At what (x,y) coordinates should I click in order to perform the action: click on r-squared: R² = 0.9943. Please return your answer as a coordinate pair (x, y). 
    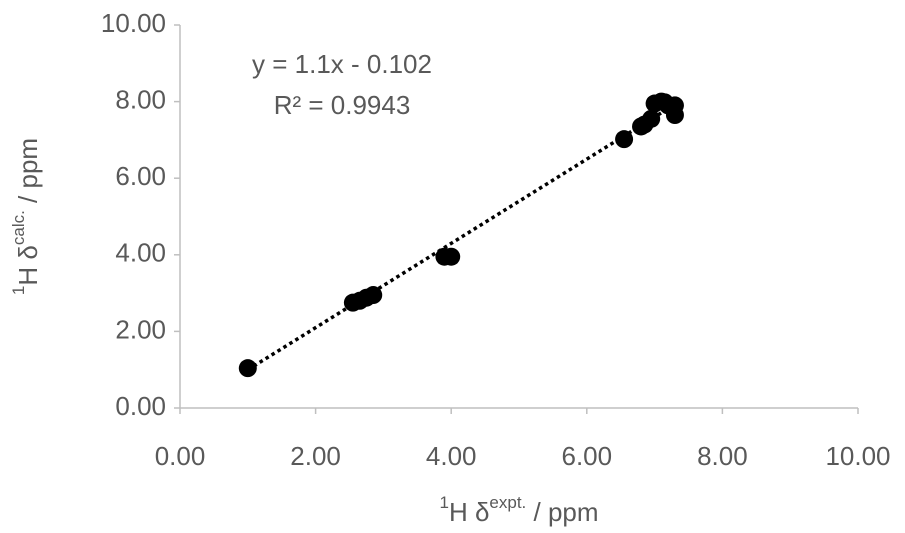
    Looking at the image, I should click on (342, 105).